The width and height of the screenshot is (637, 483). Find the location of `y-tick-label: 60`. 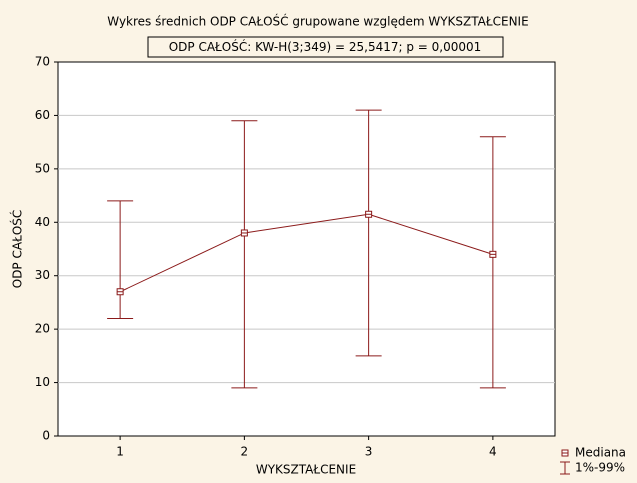

y-tick-label: 60 is located at coordinates (42, 115).